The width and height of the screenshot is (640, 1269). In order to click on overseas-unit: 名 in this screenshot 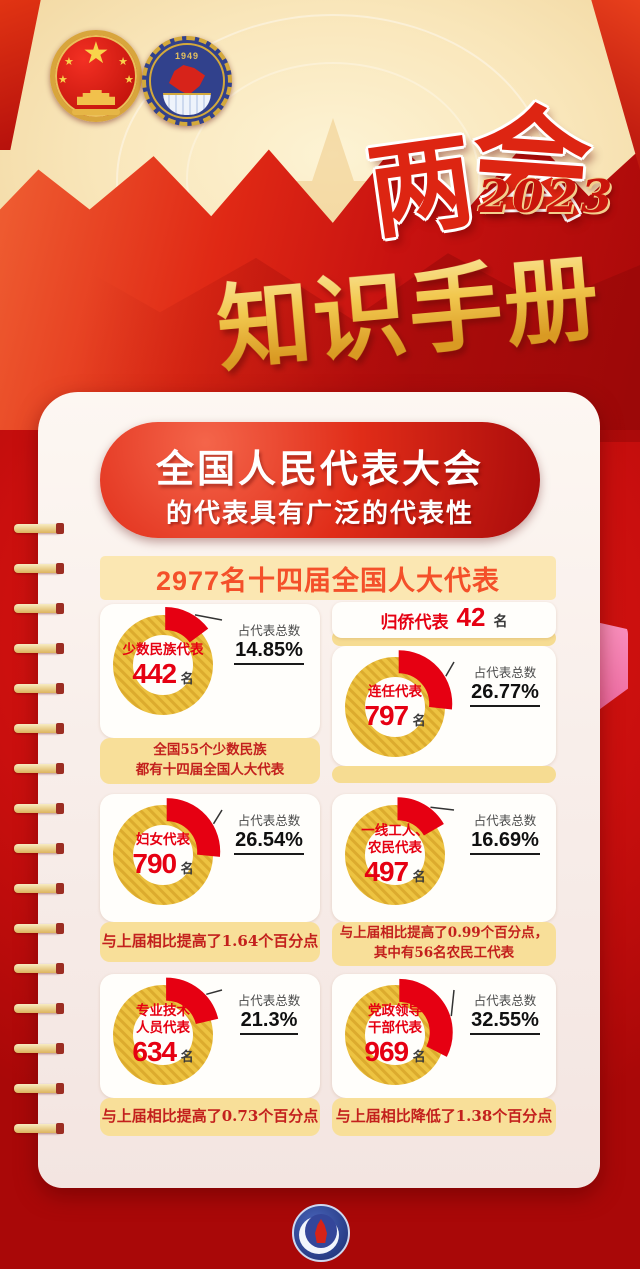, I will do `click(500, 621)`.